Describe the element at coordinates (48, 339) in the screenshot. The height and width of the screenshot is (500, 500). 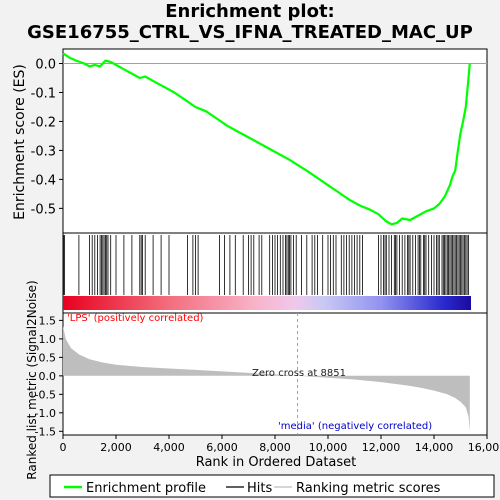
I see `metric-ytick-label: 1.0` at that location.